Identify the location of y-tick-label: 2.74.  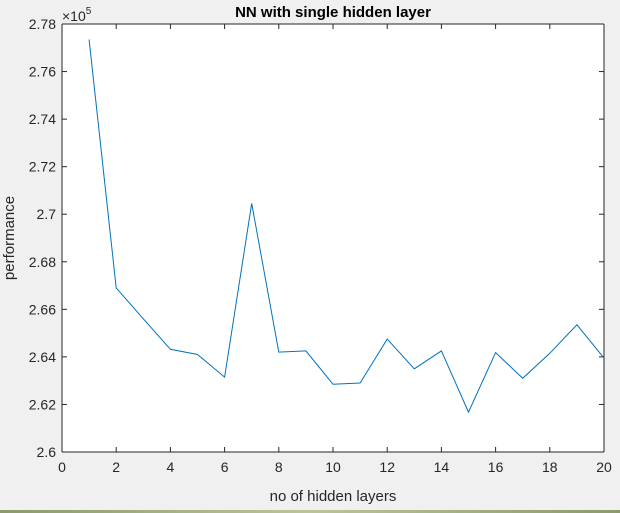
(42, 119).